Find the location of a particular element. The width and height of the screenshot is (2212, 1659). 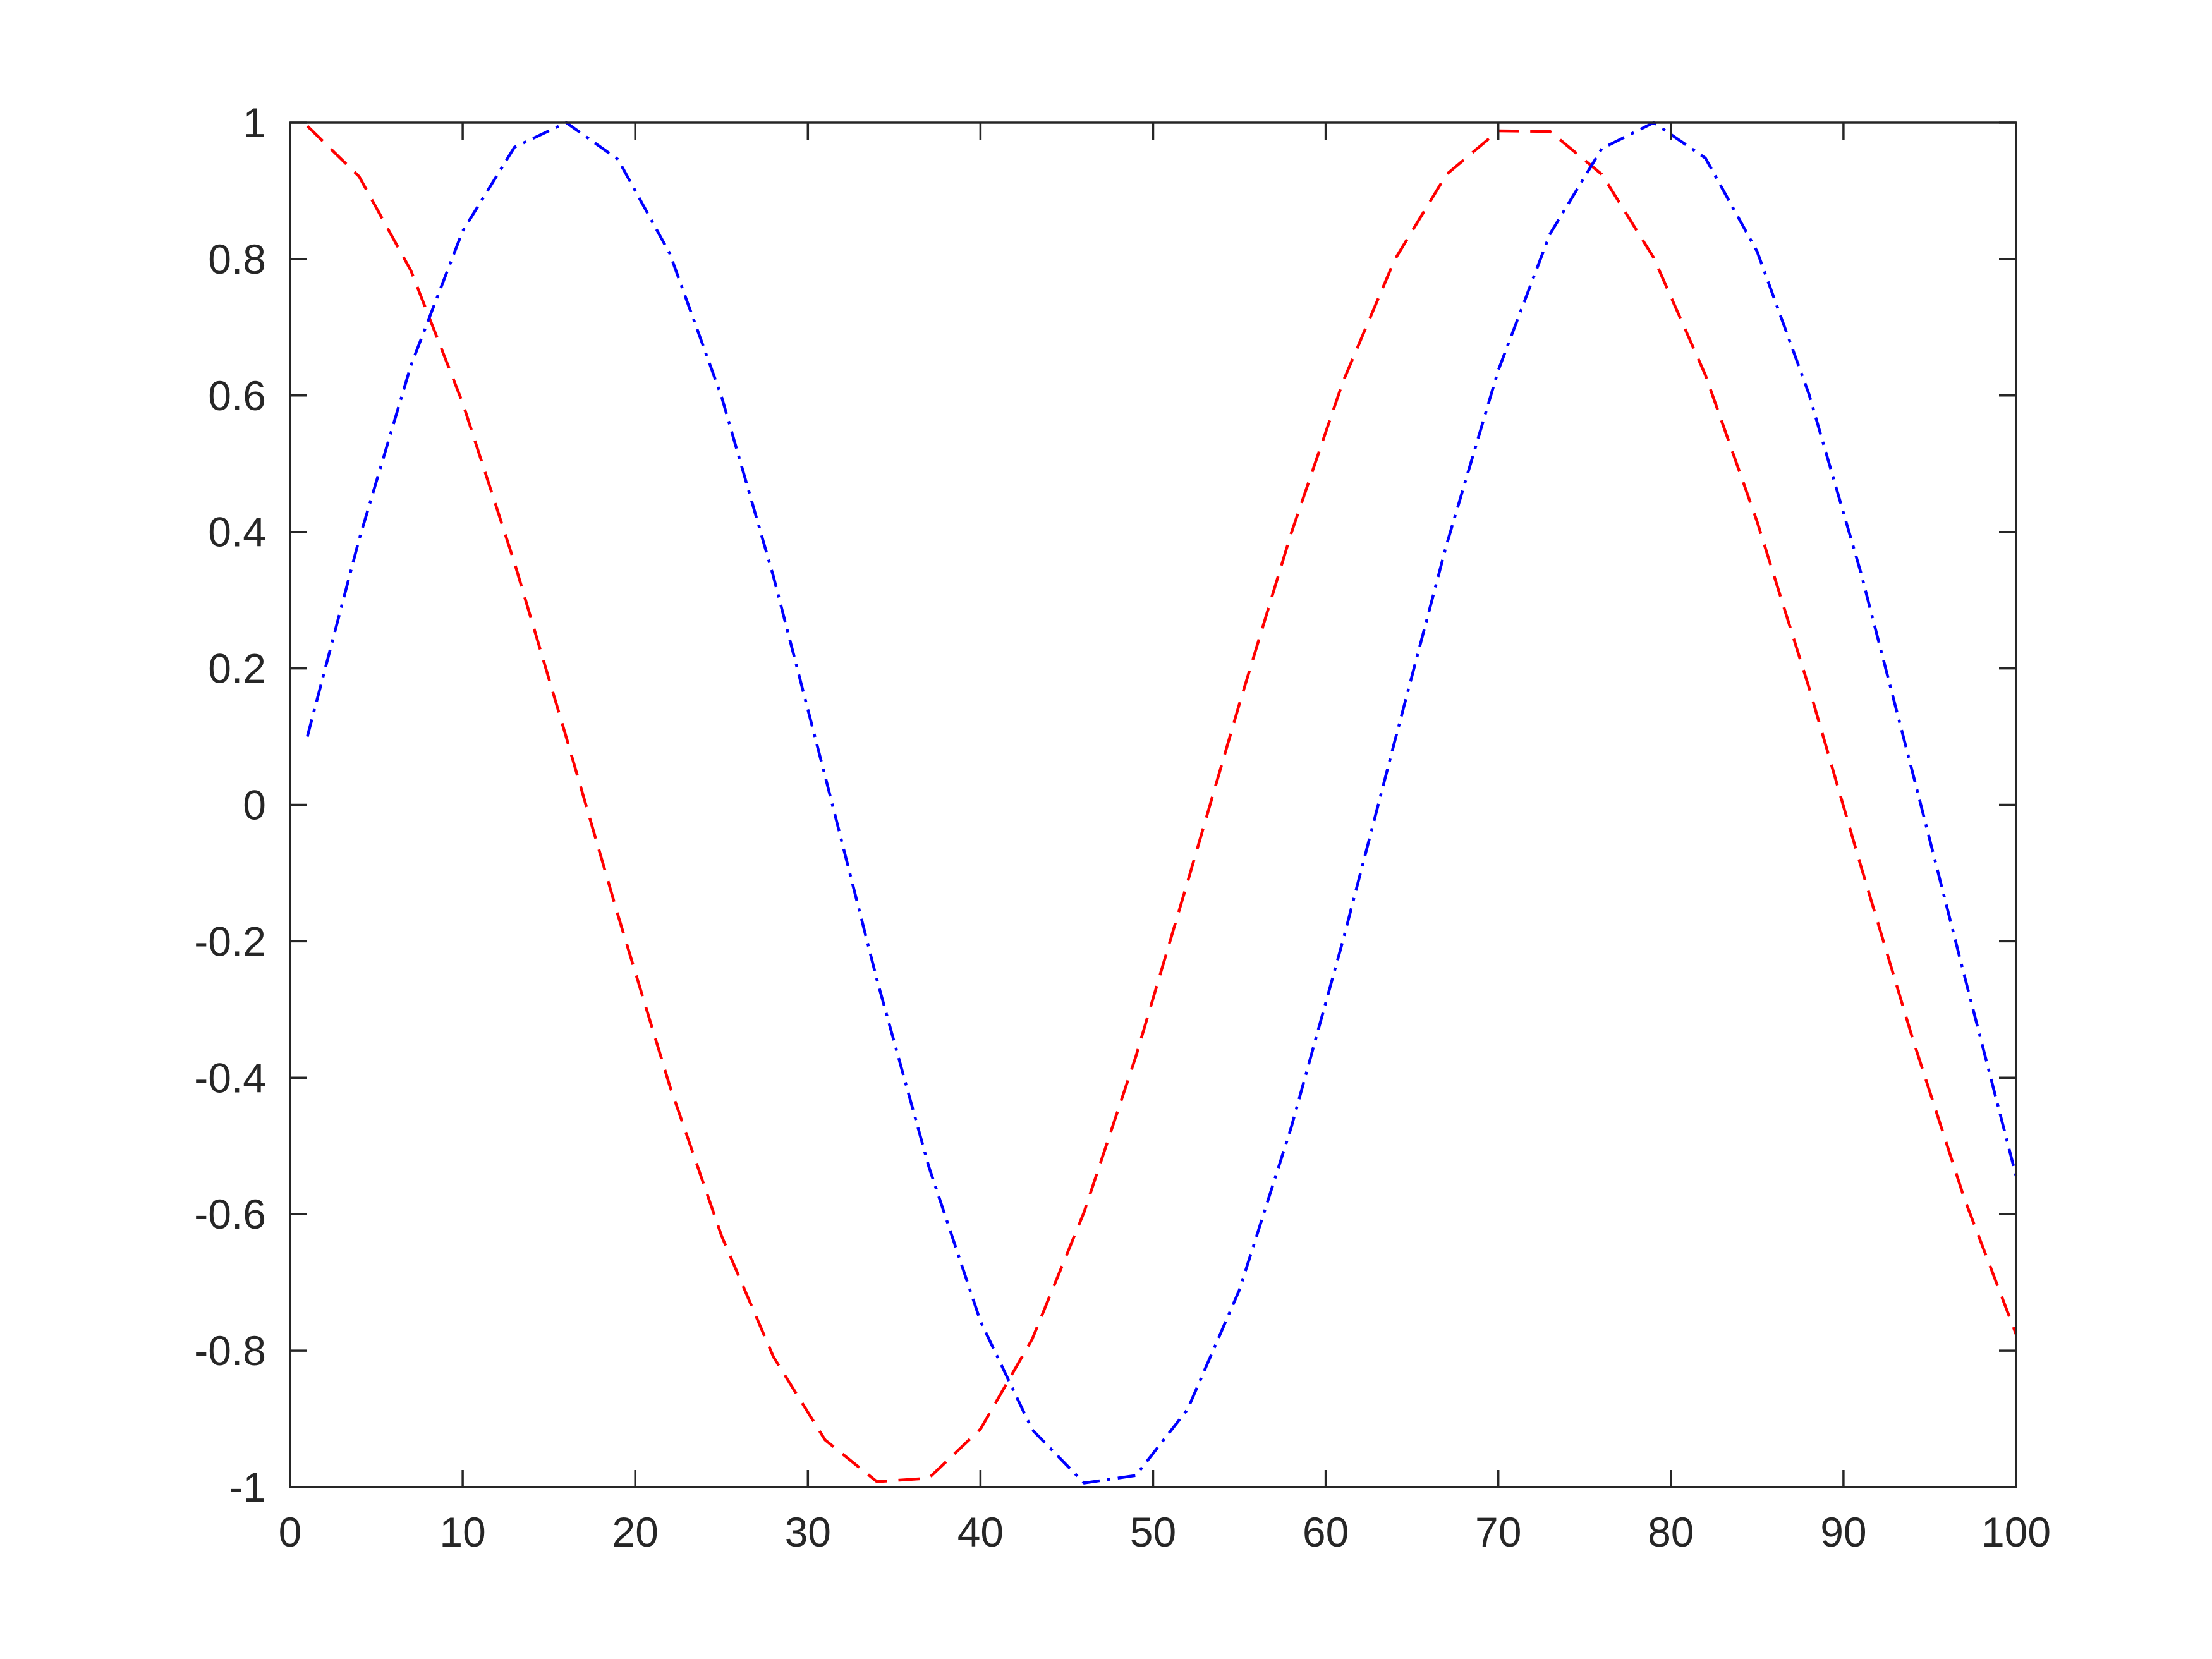

x-axis-tick-labels: 0 10 20 30 40 50 60 70 80 90 100 is located at coordinates (1165, 1532).